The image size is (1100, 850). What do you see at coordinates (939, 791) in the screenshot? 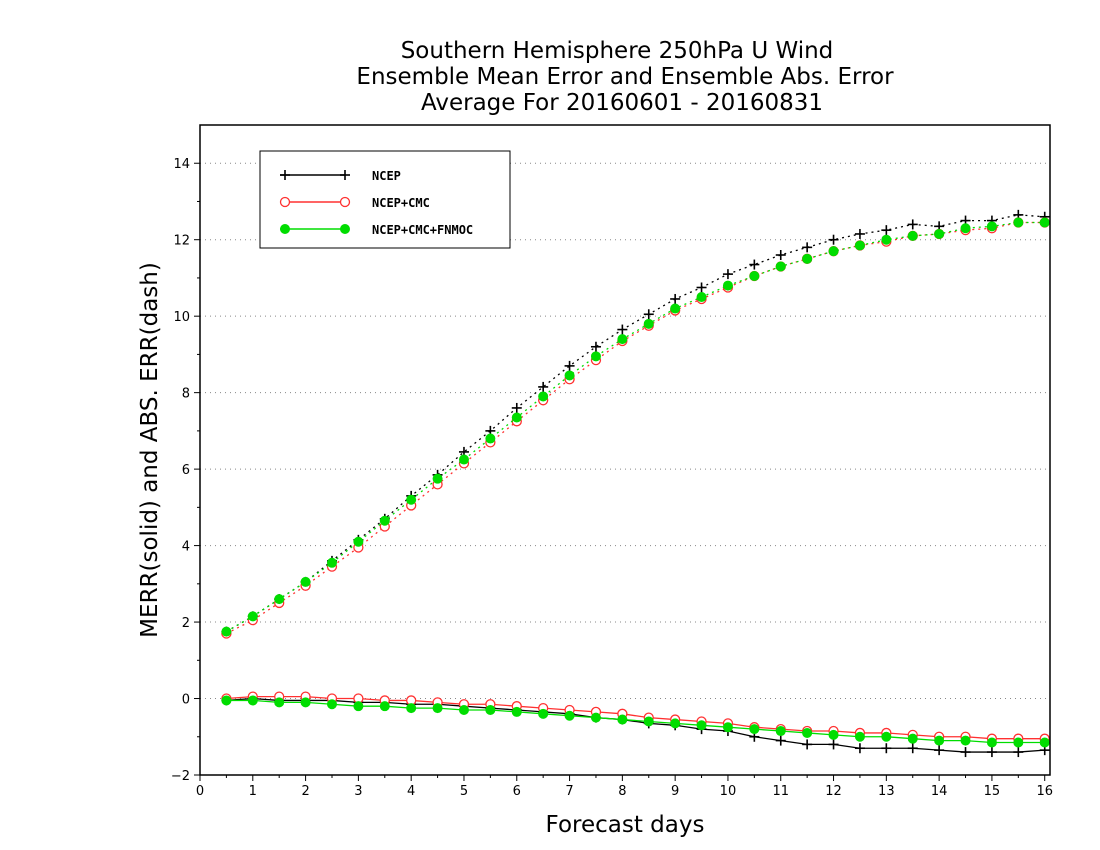
I see `x-tick-label-14: 14` at bounding box center [939, 791].